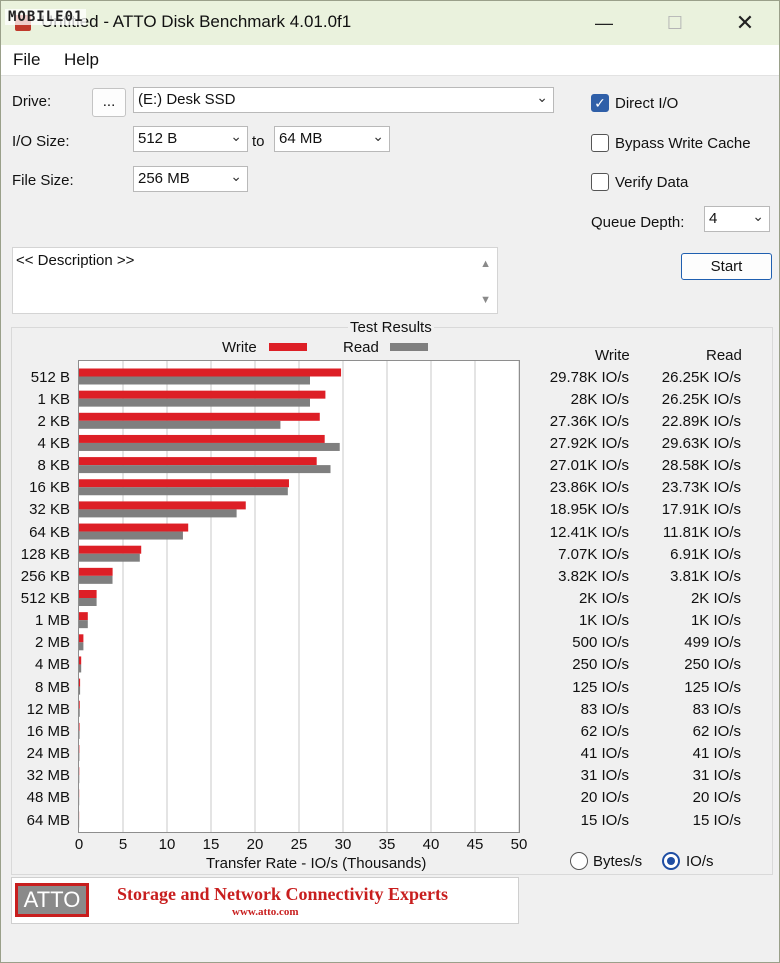 The width and height of the screenshot is (780, 963). What do you see at coordinates (41, 141) in the screenshot?
I see `io-size-label: I/O Size:` at bounding box center [41, 141].